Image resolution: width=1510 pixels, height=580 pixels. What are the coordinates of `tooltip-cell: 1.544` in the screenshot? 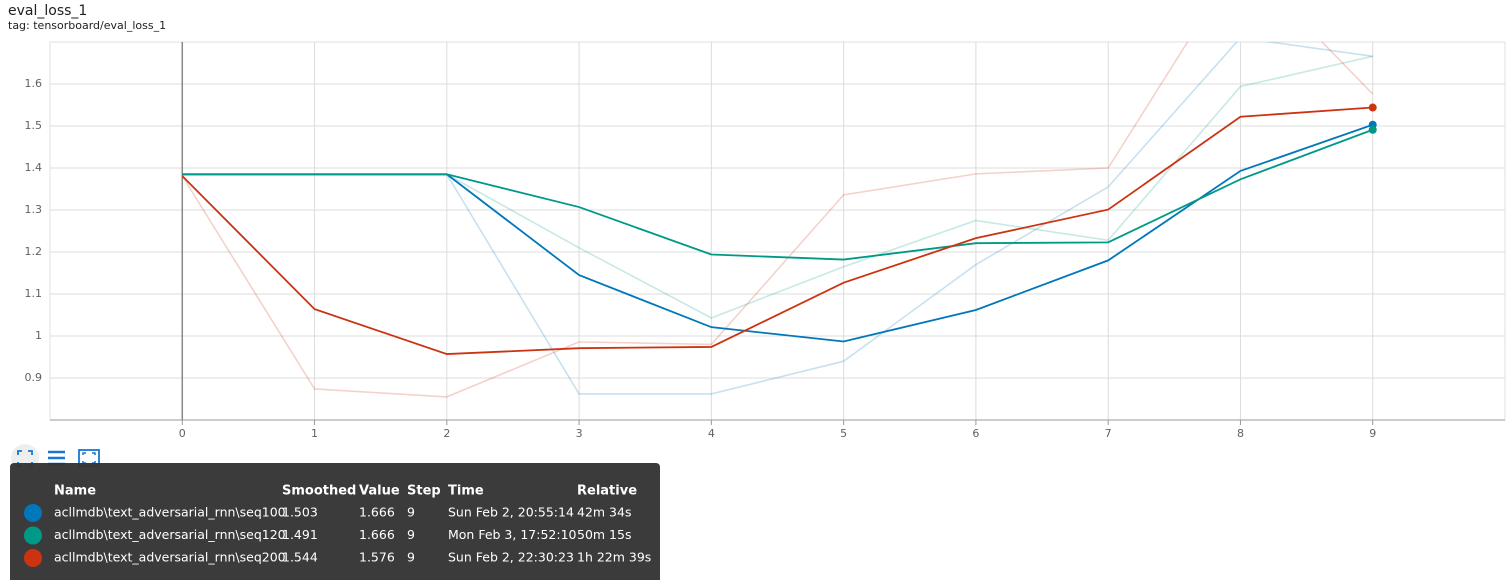 It's located at (300, 557).